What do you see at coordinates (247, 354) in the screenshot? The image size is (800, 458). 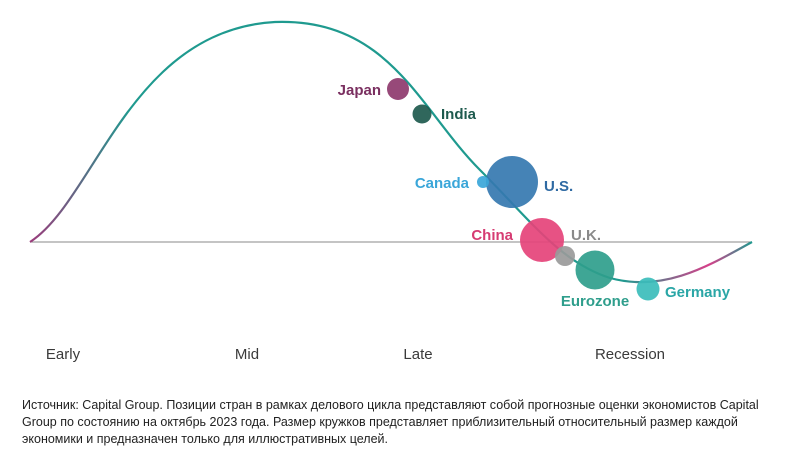 I see `phase-label-mid: Mid` at bounding box center [247, 354].